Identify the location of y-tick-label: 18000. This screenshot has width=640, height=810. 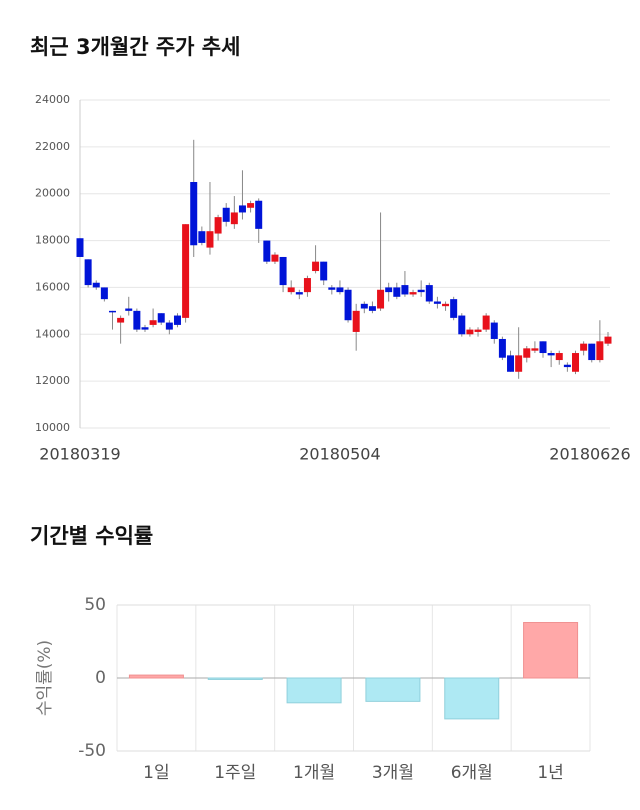
(52, 240).